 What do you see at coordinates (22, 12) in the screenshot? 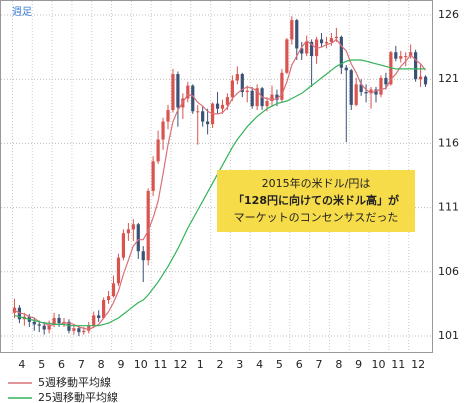
I see `period-label: 週足` at bounding box center [22, 12].